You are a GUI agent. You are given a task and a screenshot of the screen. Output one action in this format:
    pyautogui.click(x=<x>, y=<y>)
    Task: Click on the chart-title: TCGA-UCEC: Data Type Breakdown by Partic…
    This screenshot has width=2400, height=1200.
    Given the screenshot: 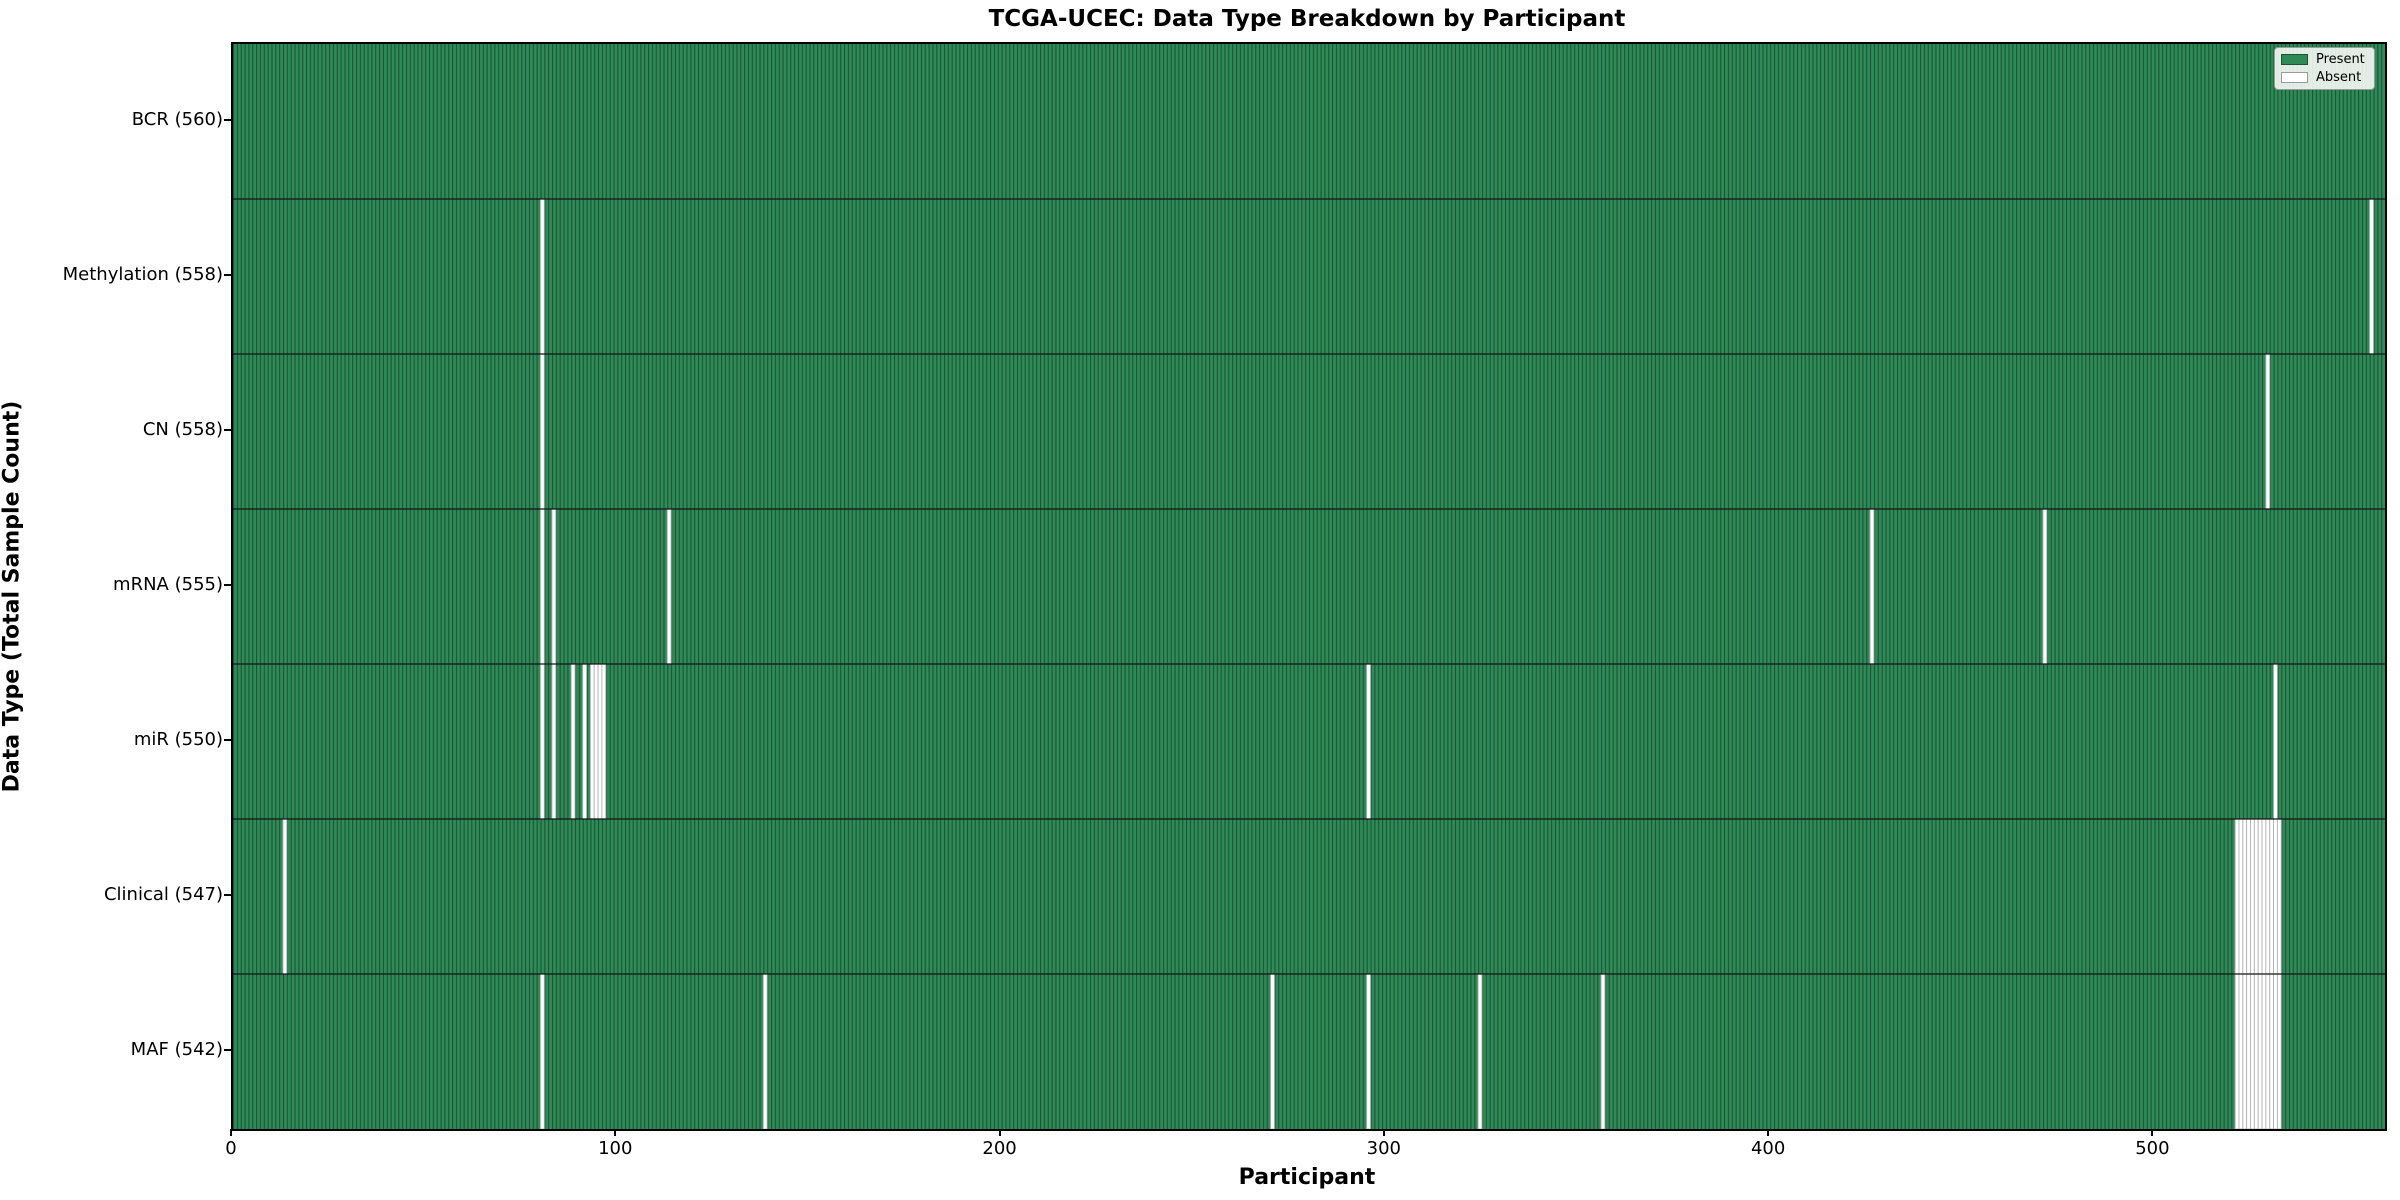 What is the action you would take?
    pyautogui.click(x=1307, y=19)
    